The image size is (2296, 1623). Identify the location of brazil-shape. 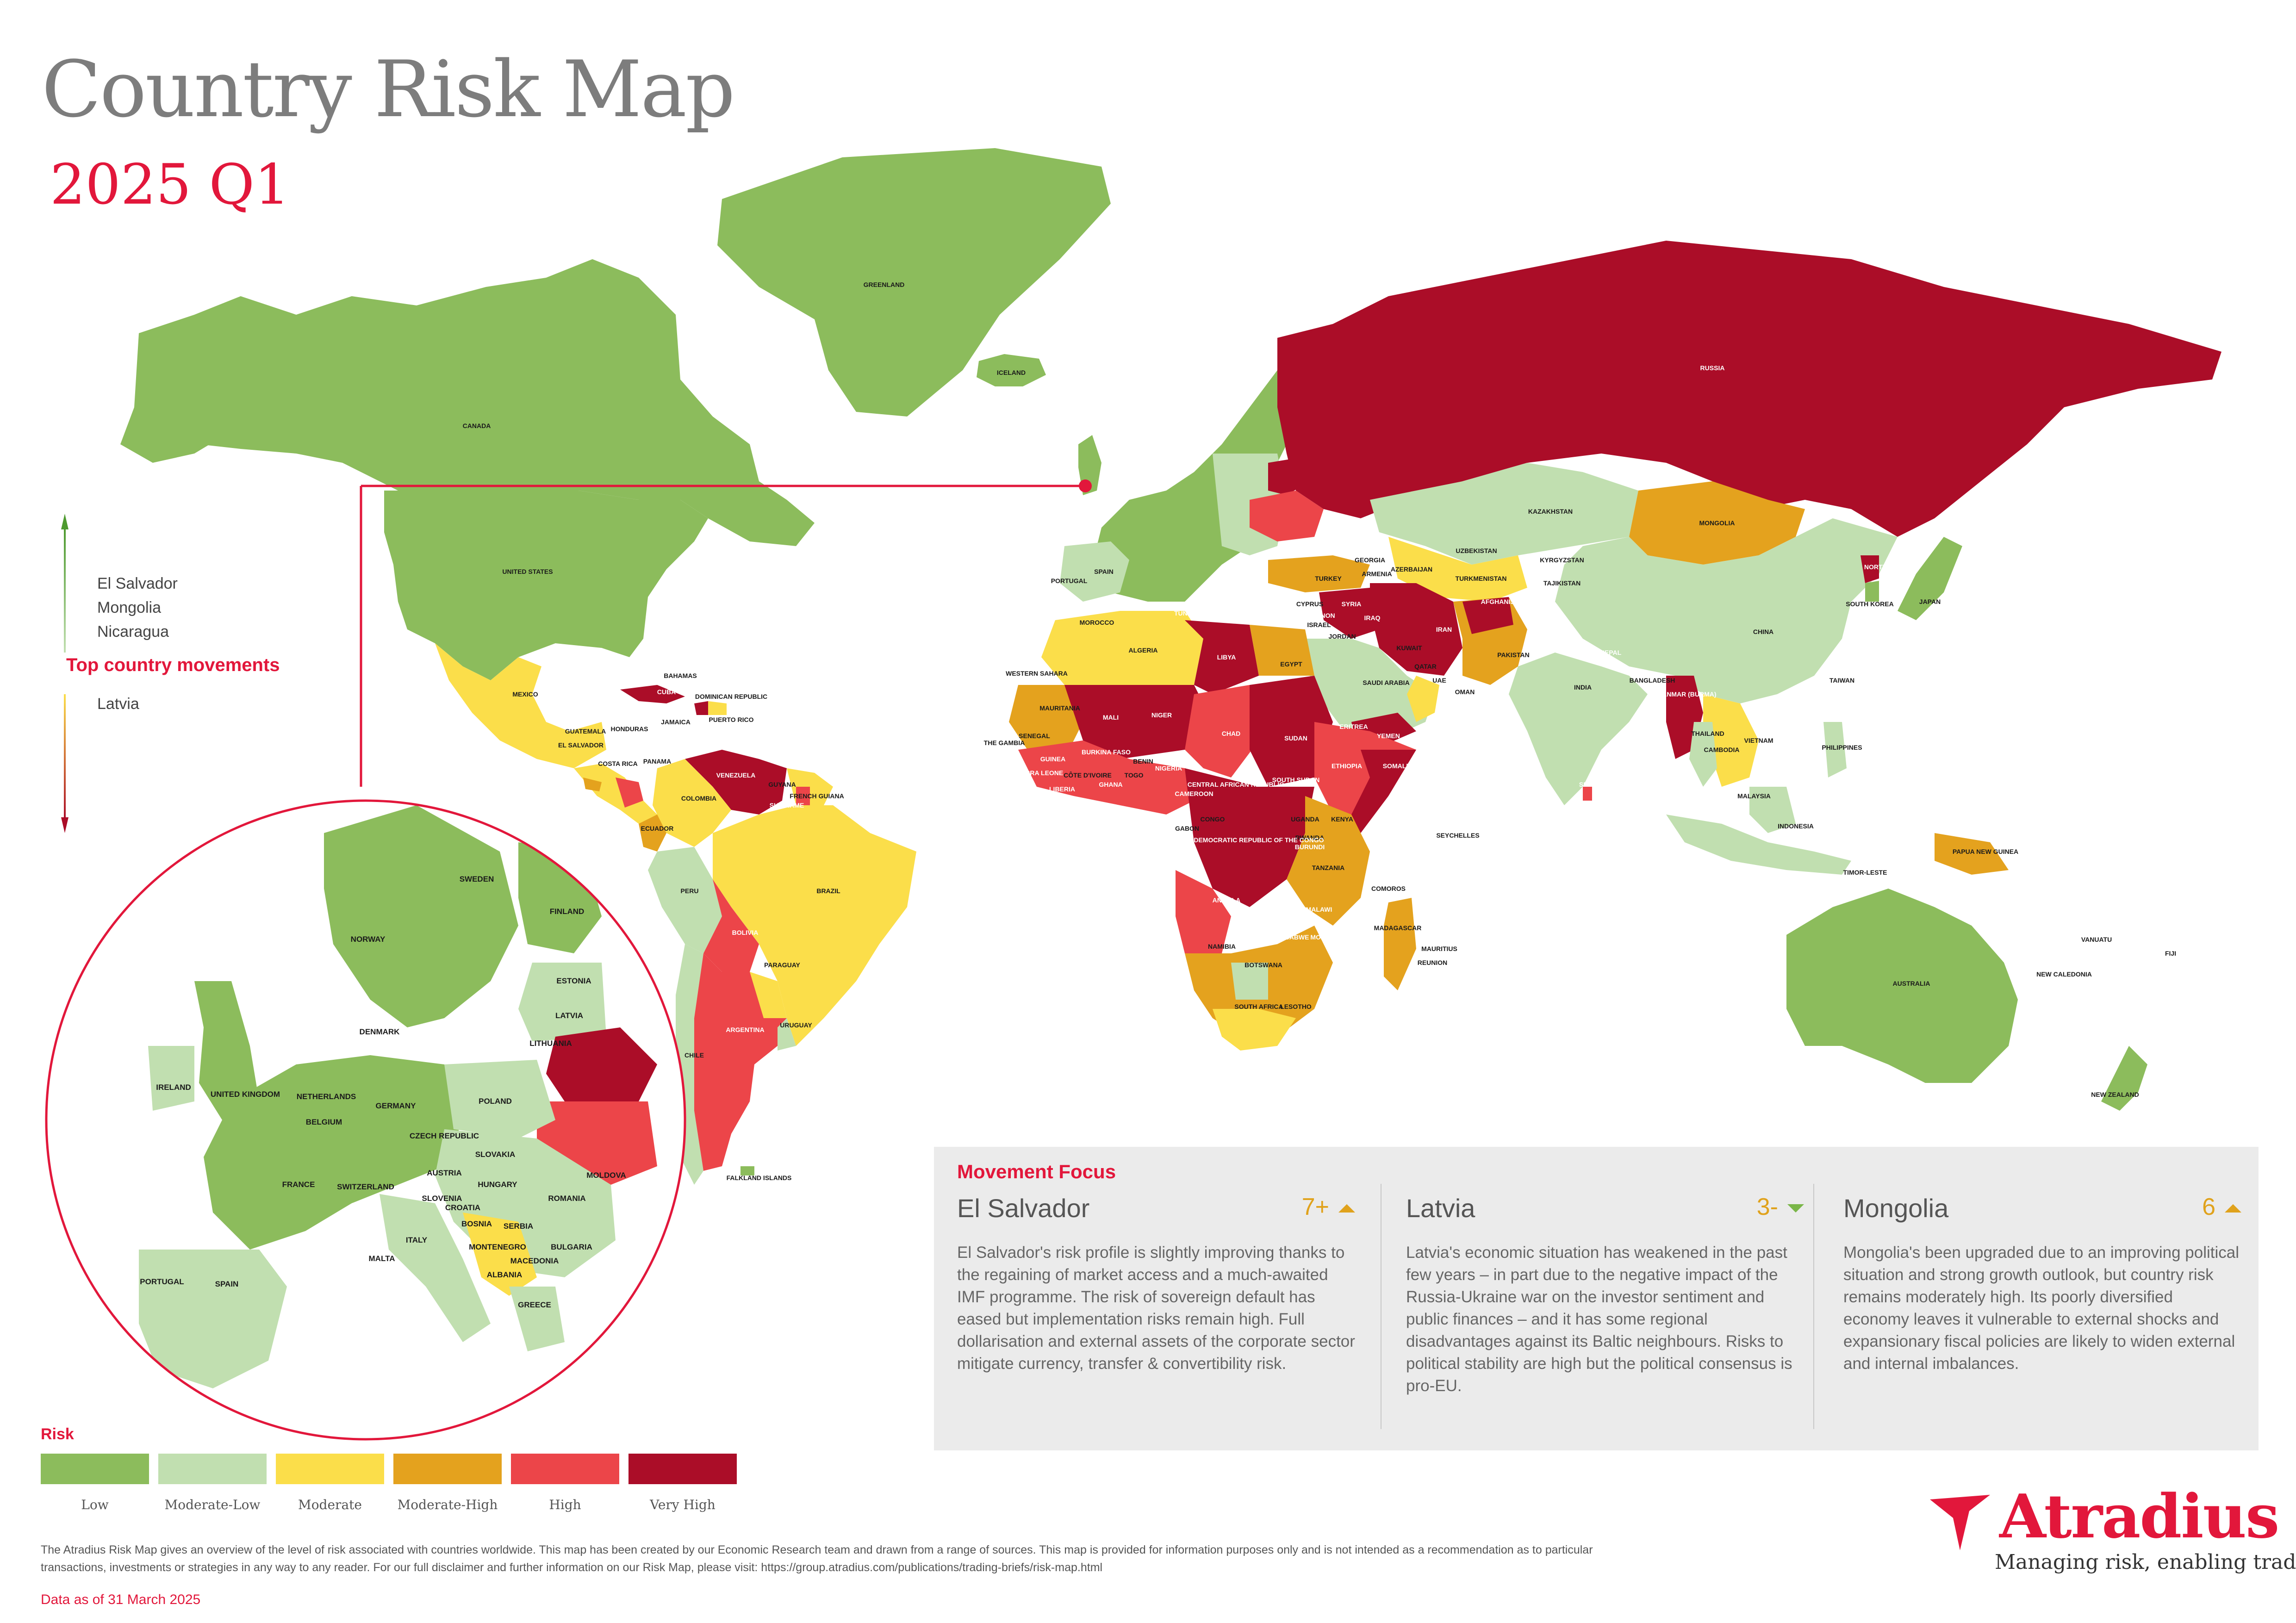
(814, 925).